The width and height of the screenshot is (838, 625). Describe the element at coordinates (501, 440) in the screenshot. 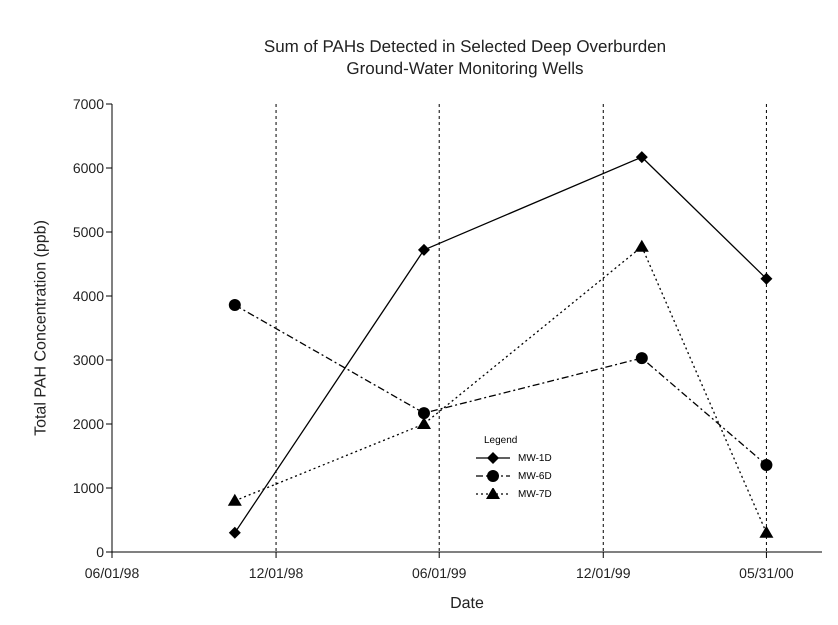

I see `legend-title: Legend` at that location.